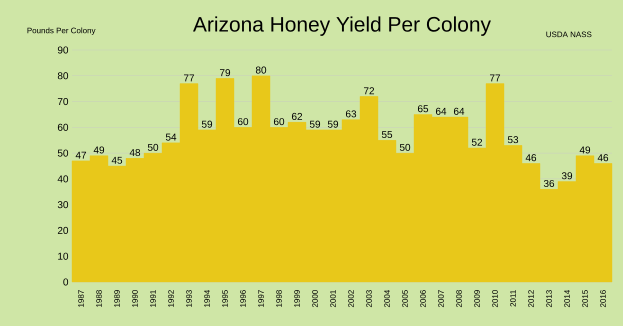  I want to click on y-tick-label: 80, so click(63, 76).